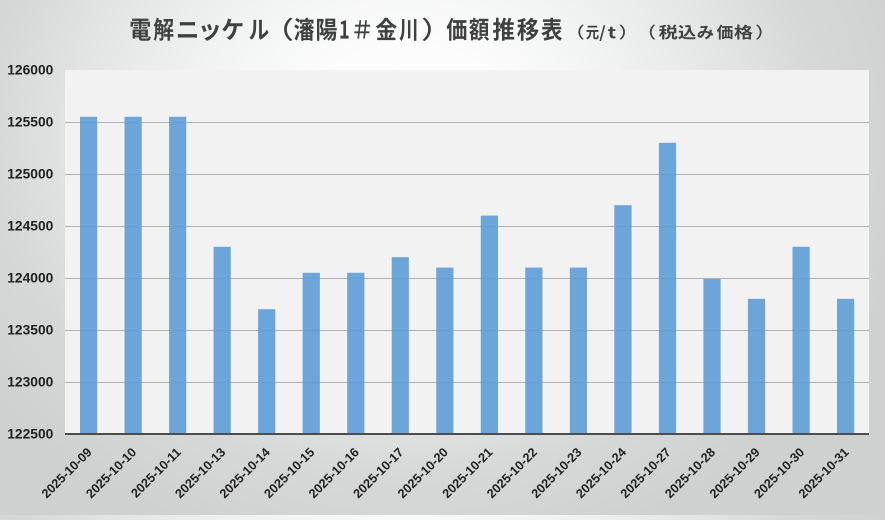 This screenshot has height=520, width=885. What do you see at coordinates (30, 382) in the screenshot?
I see `svg-text: 123000` at bounding box center [30, 382].